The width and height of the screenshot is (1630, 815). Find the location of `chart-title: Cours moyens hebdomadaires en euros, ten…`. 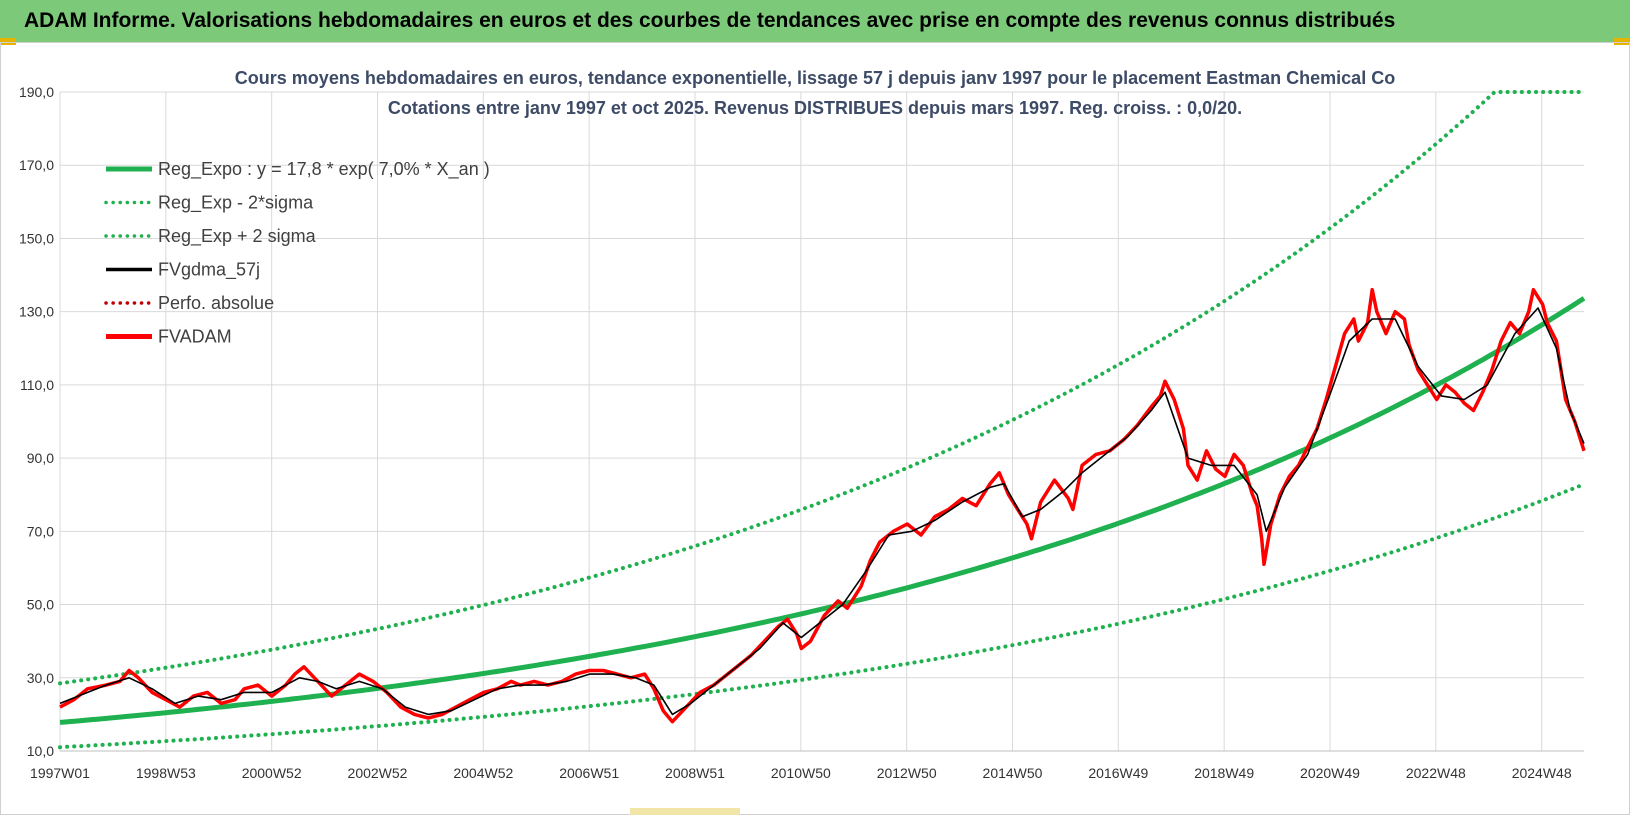

chart-title: Cours moyens hebdomadaires en euros, ten… is located at coordinates (815, 78).